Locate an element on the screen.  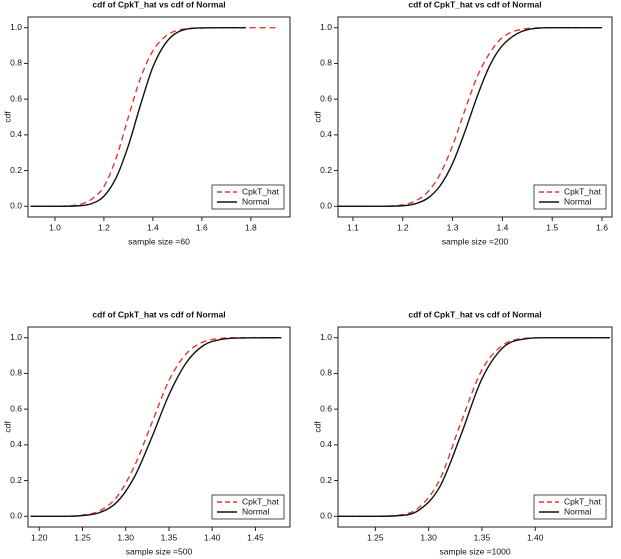
x-axis-label: sample size =500 is located at coordinates (159, 551).